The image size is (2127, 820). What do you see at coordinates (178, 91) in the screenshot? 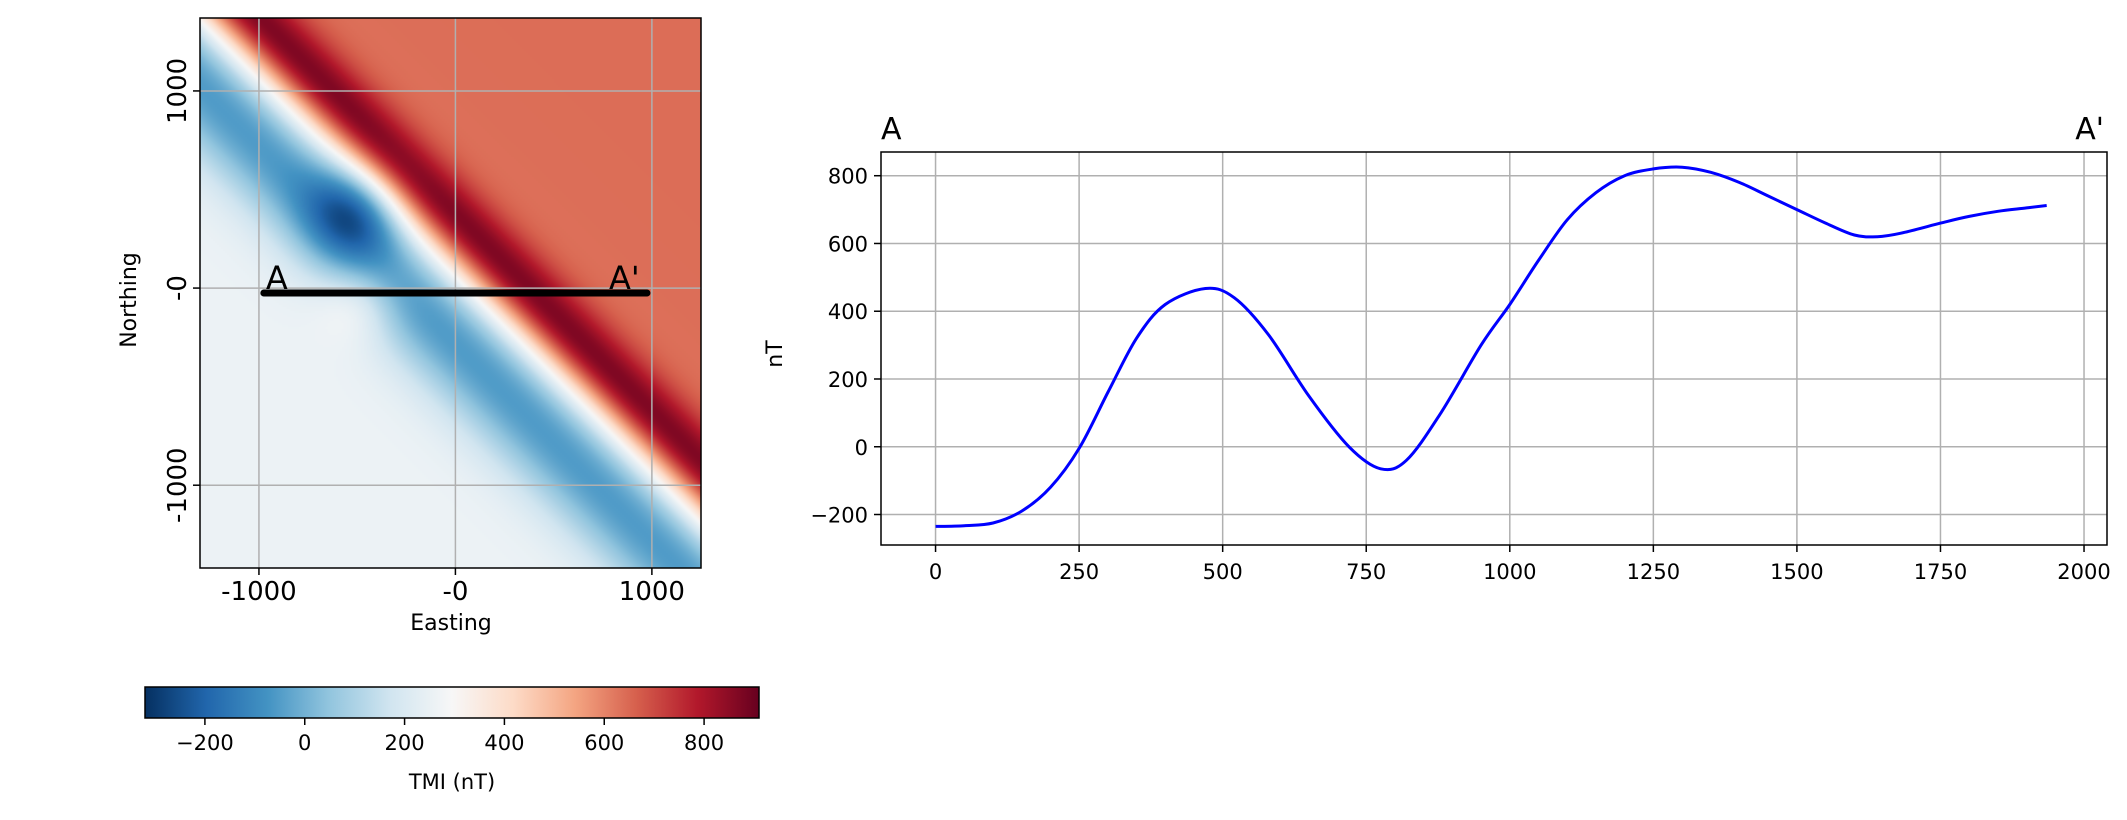
I see `map-y-tick-label: 1000` at bounding box center [178, 91].